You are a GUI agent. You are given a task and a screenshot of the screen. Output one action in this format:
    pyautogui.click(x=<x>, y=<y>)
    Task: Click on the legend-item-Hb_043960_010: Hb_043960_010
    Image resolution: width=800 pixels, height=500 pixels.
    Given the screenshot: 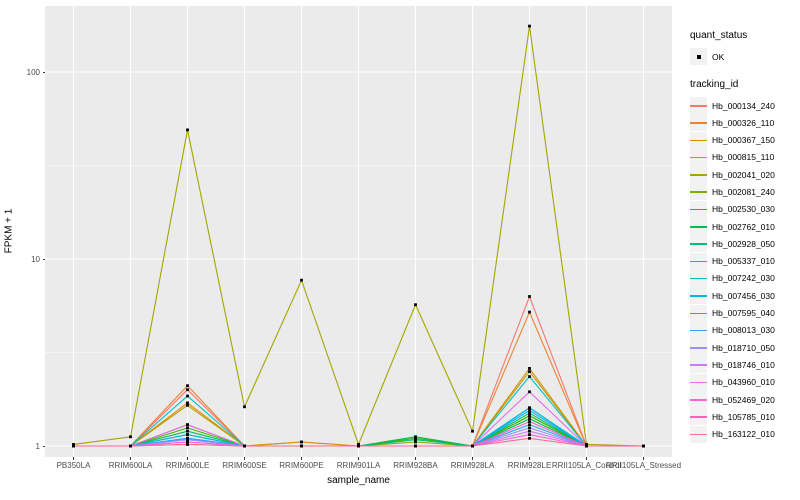 What is the action you would take?
    pyautogui.click(x=745, y=382)
    